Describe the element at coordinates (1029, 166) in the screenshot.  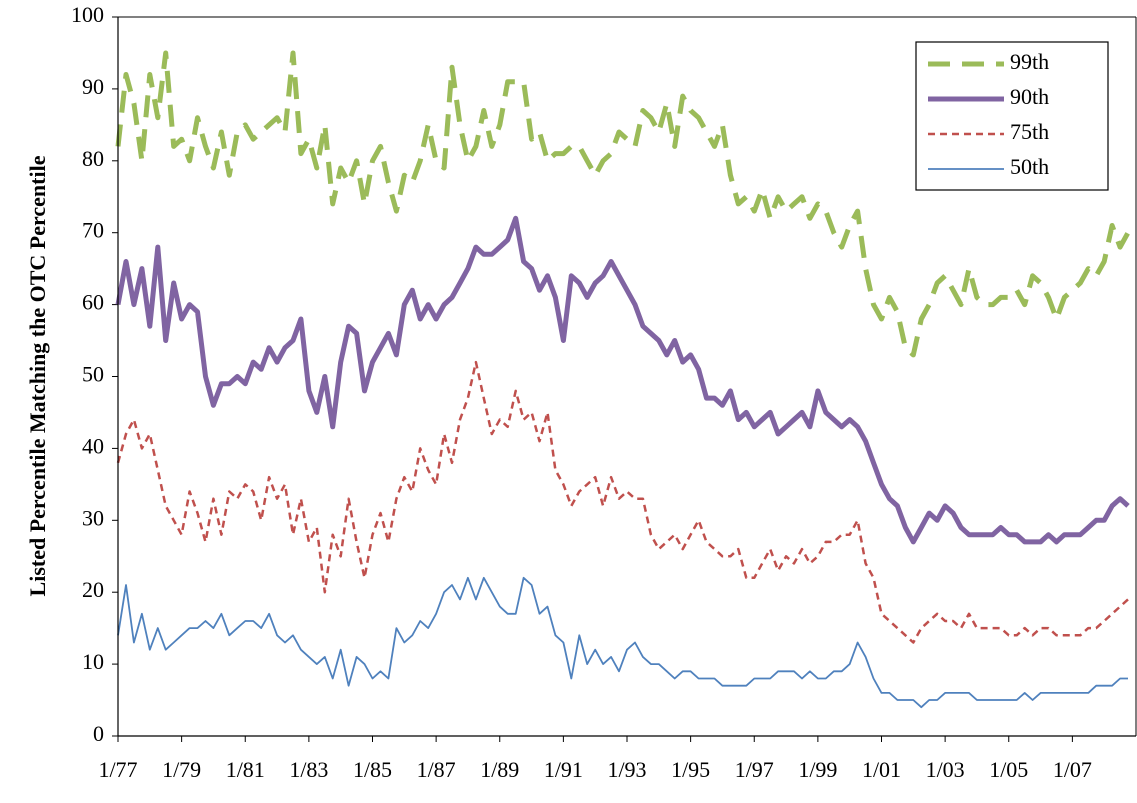
I see `legend-label: 50th` at that location.